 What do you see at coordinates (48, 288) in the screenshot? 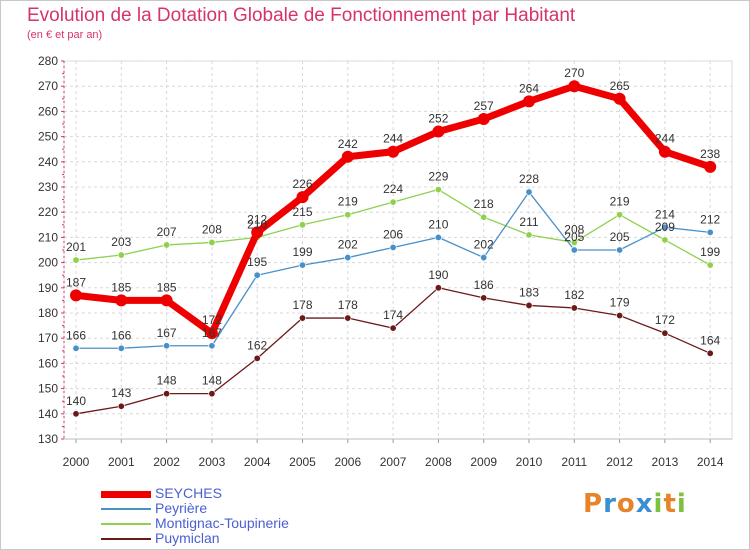
I see `y-tick-label: 190` at bounding box center [48, 288].